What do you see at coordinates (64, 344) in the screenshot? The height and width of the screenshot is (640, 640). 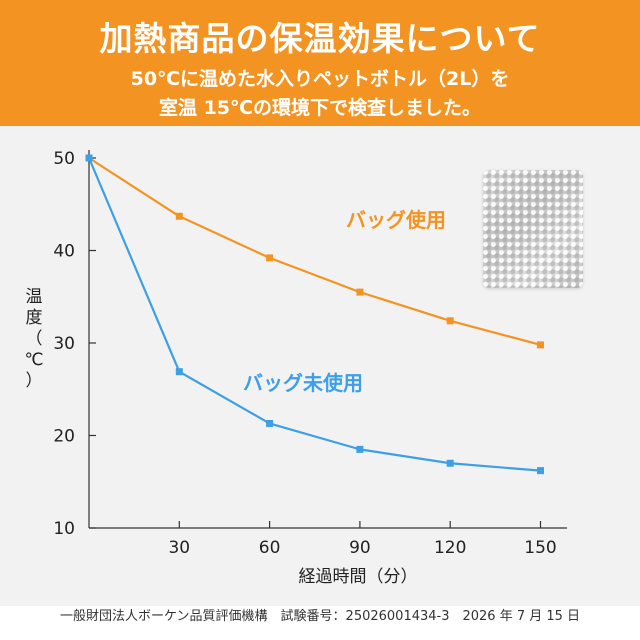 I see `y-tick-label: 30` at bounding box center [64, 344].